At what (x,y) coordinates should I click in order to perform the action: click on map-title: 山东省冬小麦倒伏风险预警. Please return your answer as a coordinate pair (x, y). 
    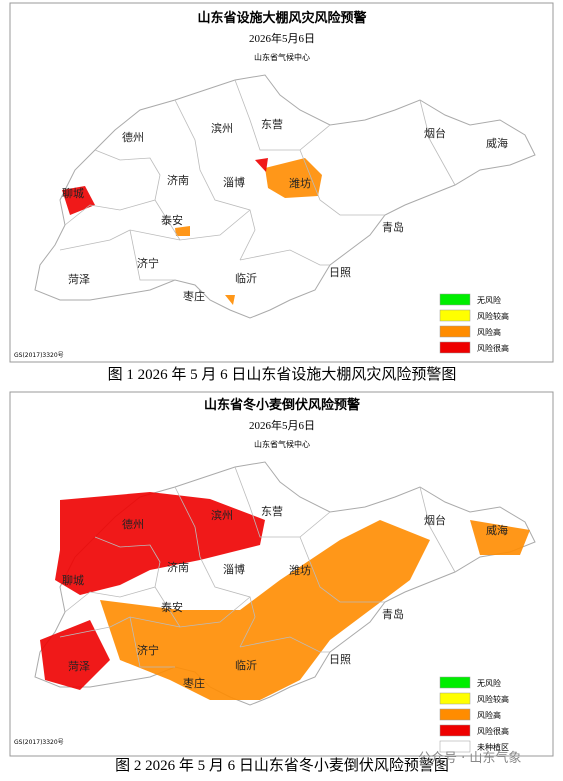
    Looking at the image, I should click on (282, 405).